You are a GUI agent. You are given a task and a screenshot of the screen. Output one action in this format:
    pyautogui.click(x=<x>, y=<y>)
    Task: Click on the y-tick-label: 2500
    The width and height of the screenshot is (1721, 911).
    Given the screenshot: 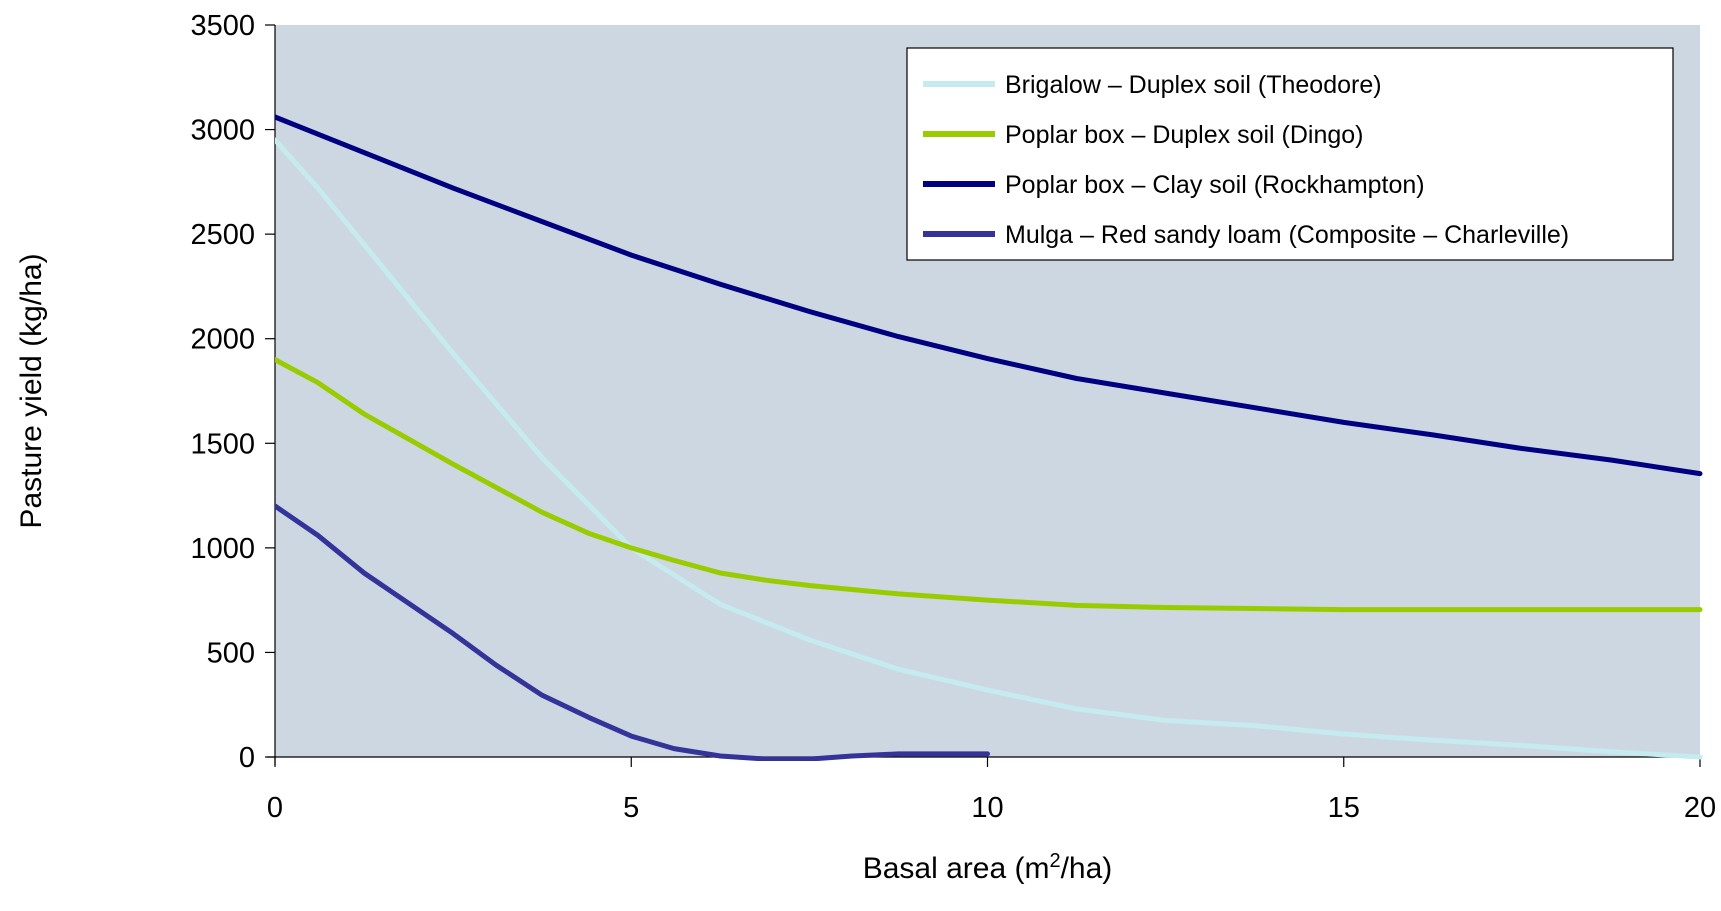 What is the action you would take?
    pyautogui.click(x=222, y=235)
    